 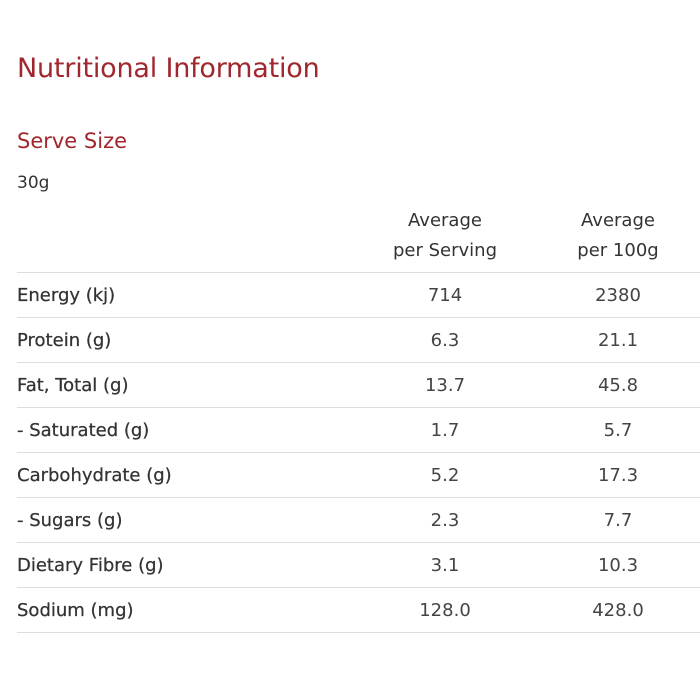 I want to click on header-per-serving-line2: per Serving, so click(x=444, y=250).